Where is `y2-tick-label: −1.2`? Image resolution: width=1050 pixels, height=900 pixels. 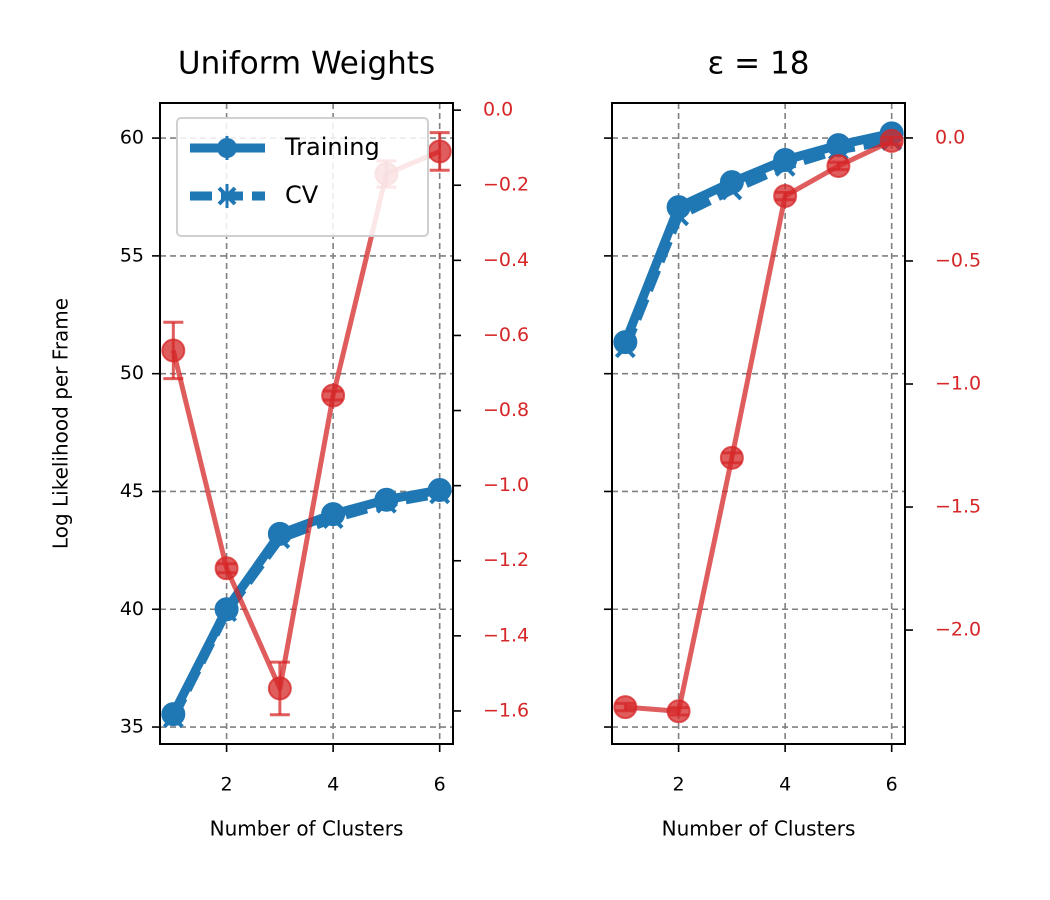
y2-tick-label: −1.2 is located at coordinates (506, 560).